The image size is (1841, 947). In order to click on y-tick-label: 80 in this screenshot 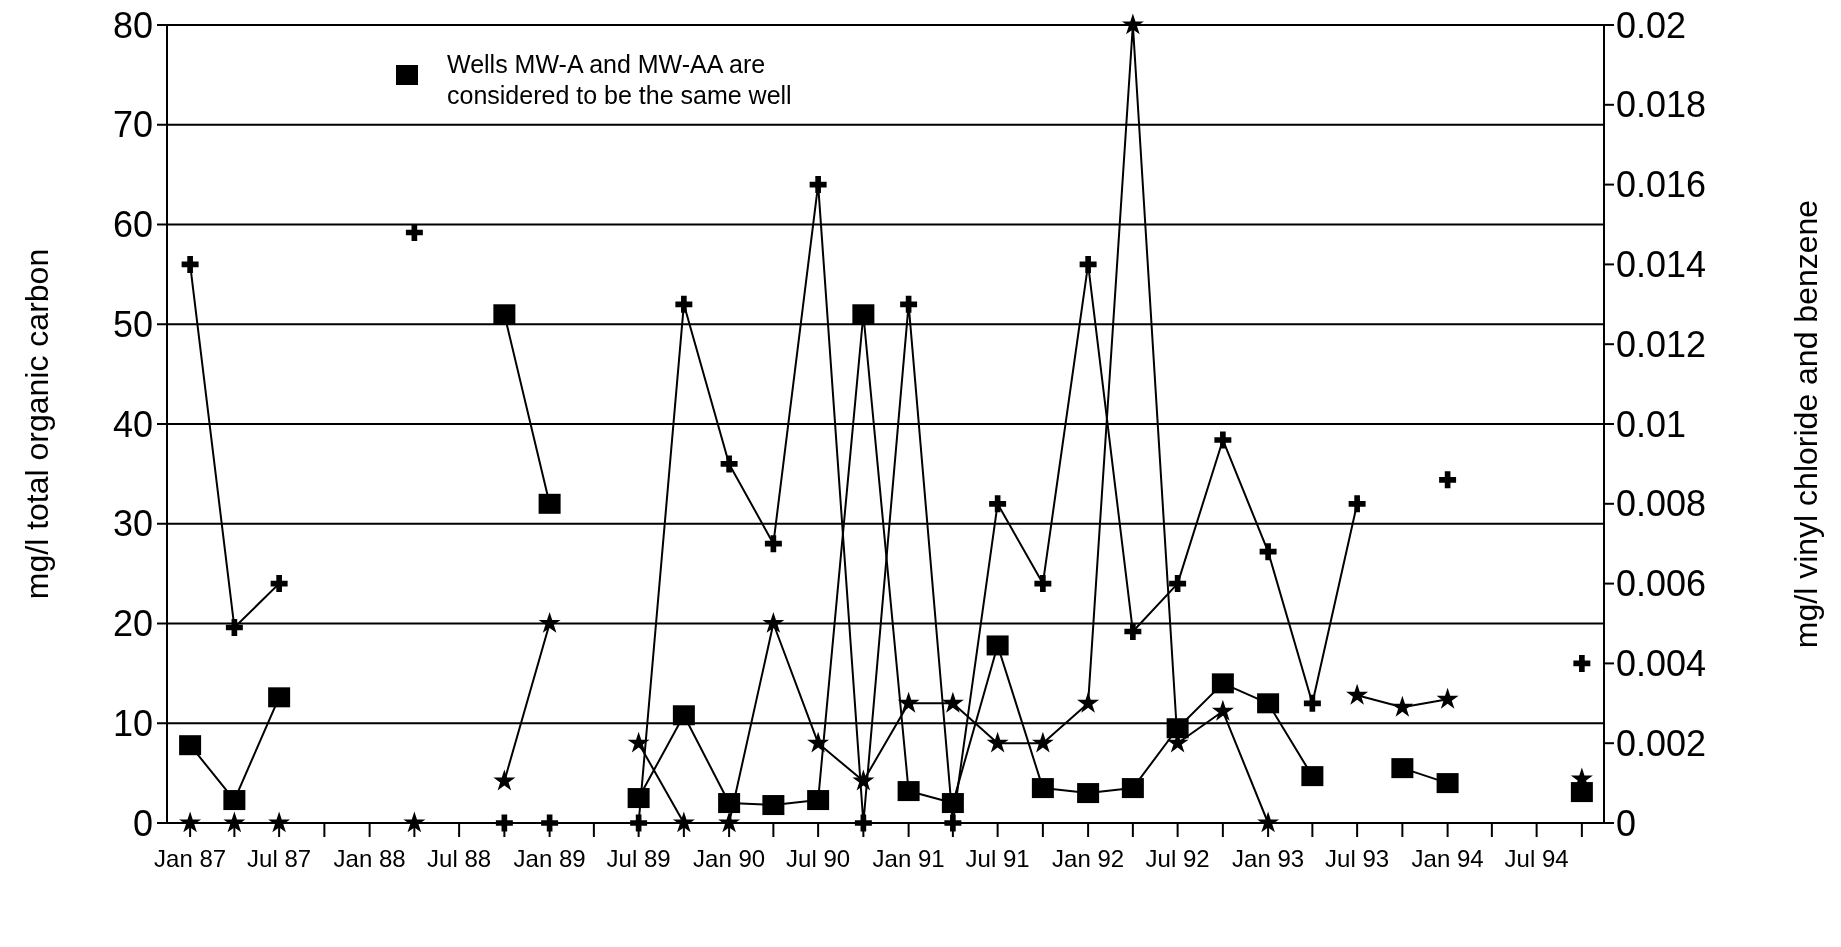, I will do `click(132, 25)`.